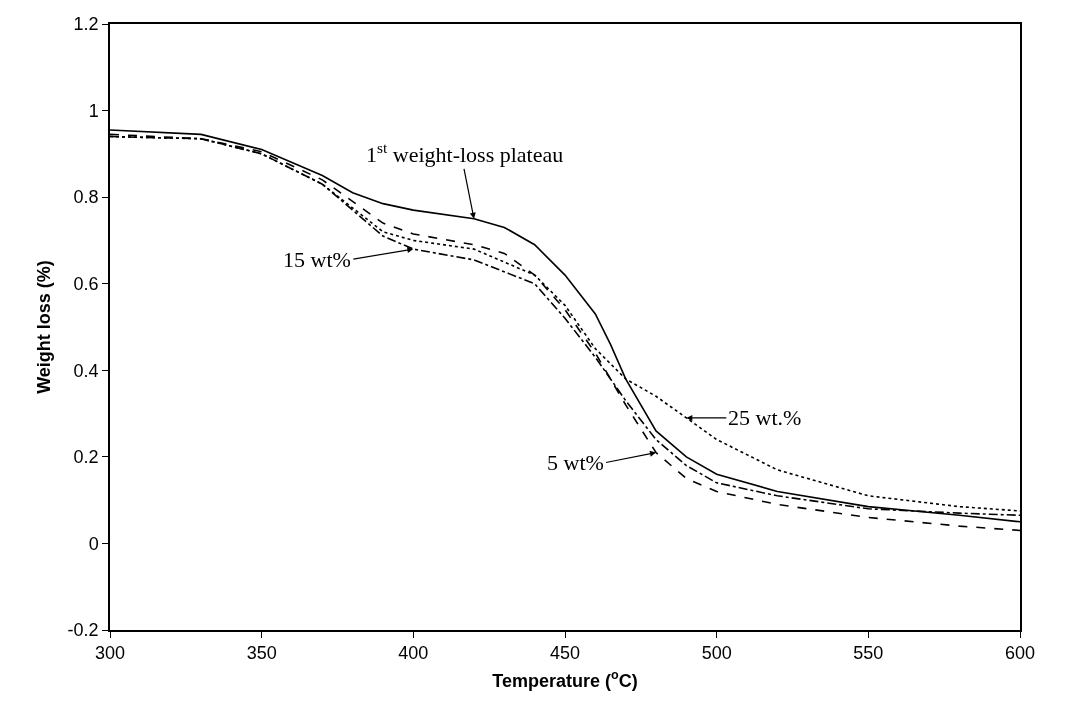  Describe the element at coordinates (86, 24) in the screenshot. I see `y-tick-label: 1.2` at that location.